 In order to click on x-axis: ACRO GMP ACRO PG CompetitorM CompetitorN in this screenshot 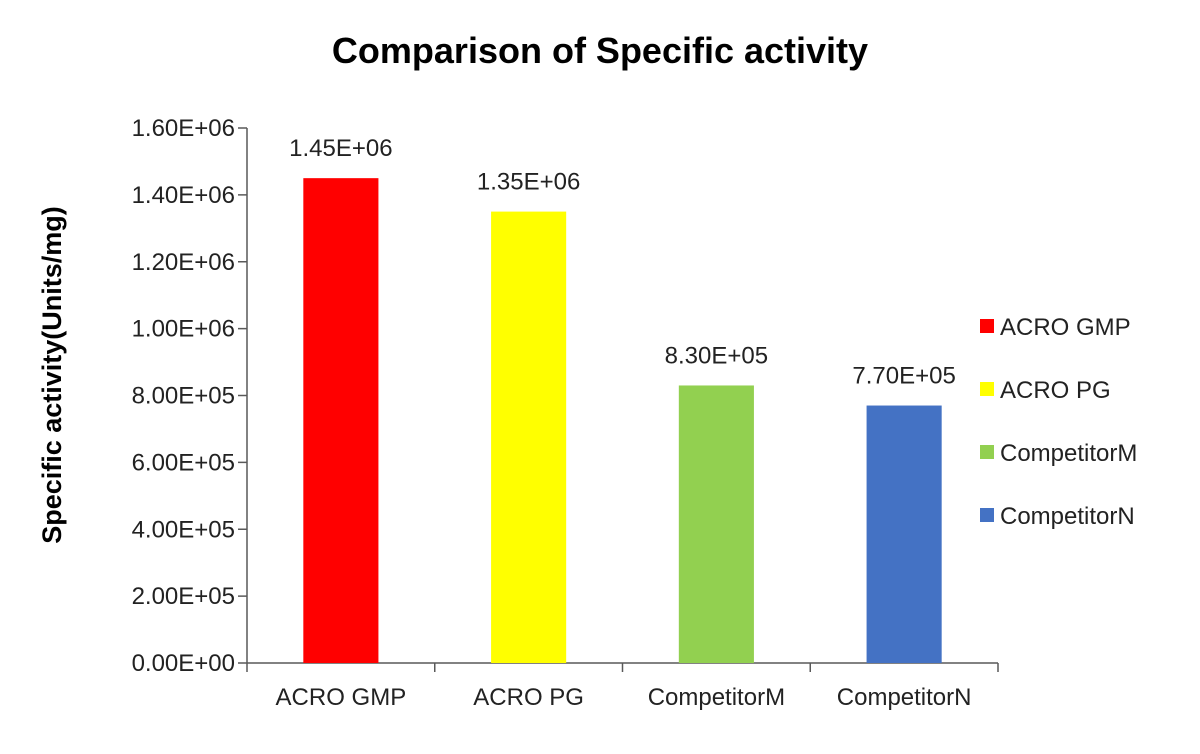, I will do `click(622, 686)`.